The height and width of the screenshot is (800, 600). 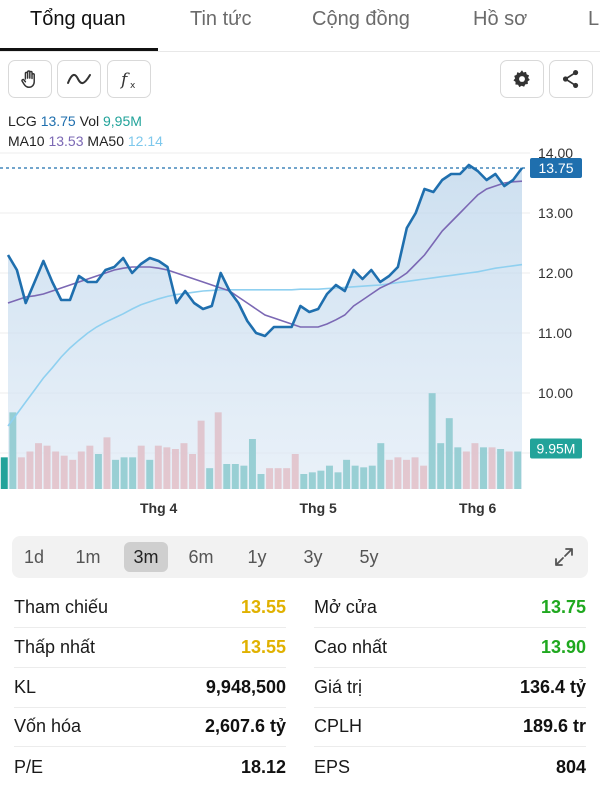 I want to click on tab-news: Tin tức, so click(x=221, y=19).